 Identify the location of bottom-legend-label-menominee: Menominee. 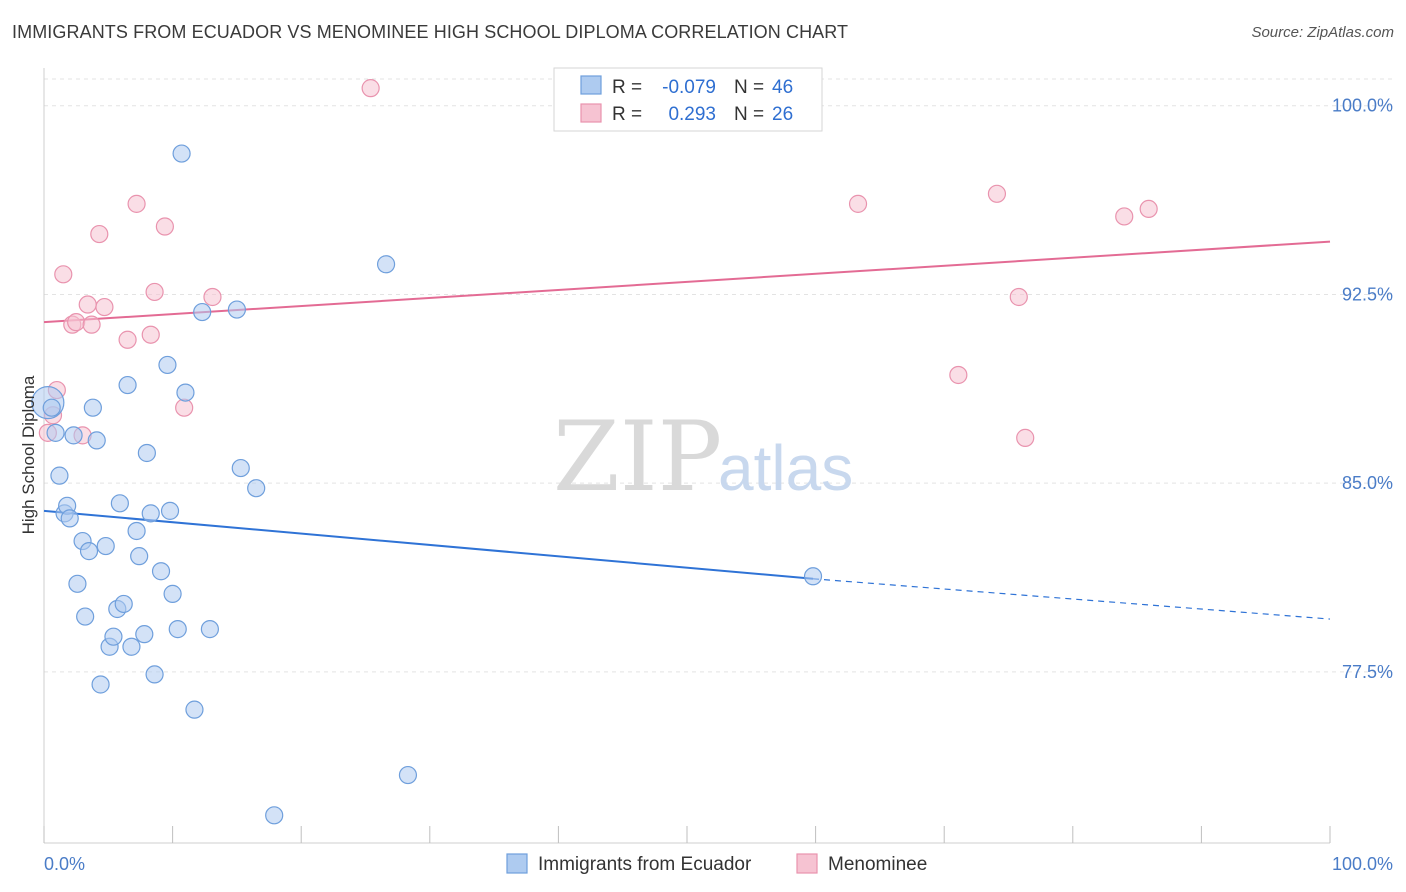
(877, 864).